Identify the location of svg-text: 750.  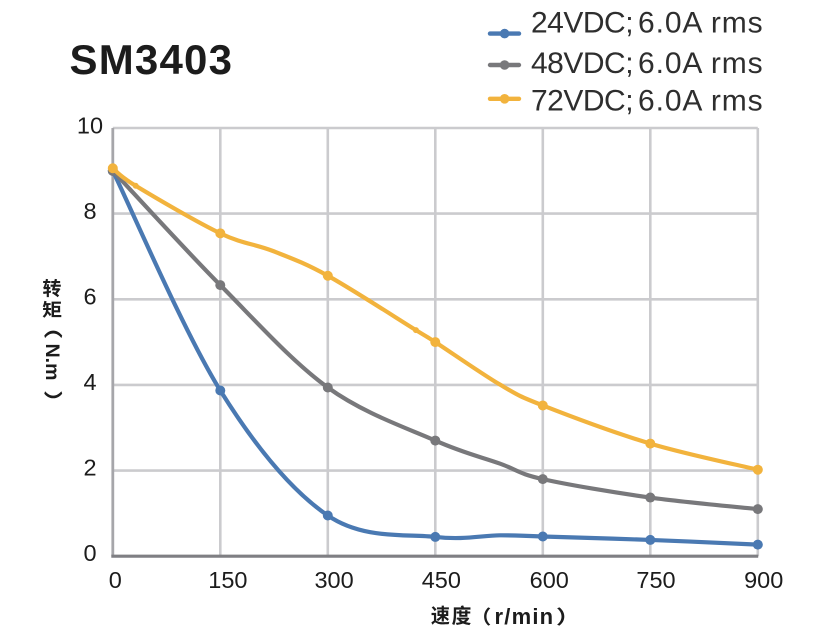
(655, 580).